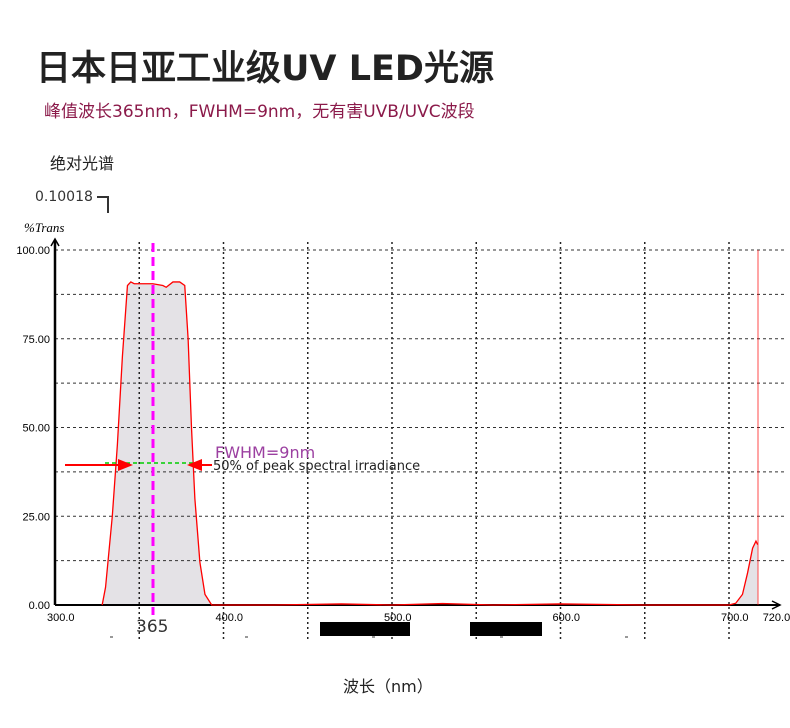  What do you see at coordinates (55, 242) in the screenshot?
I see `y-axis-arrow` at bounding box center [55, 242].